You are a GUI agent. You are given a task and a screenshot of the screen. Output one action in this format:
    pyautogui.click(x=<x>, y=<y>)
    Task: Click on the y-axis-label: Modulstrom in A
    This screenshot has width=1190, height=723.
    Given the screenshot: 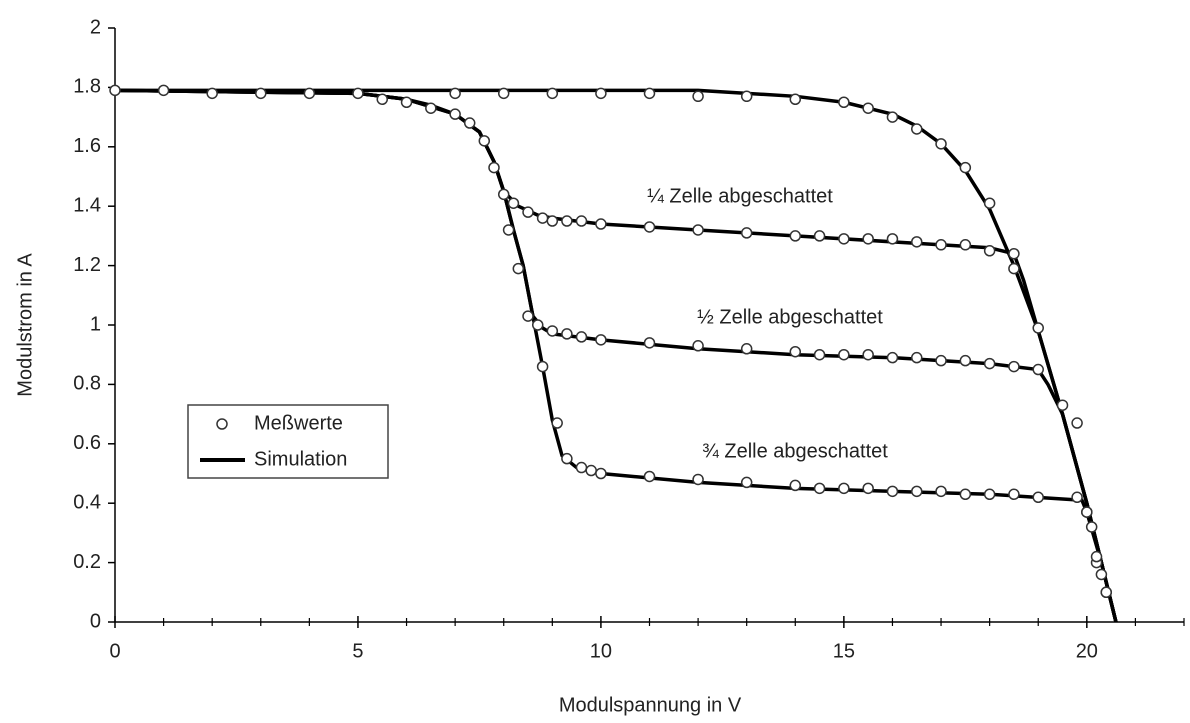 What is the action you would take?
    pyautogui.click(x=25, y=325)
    